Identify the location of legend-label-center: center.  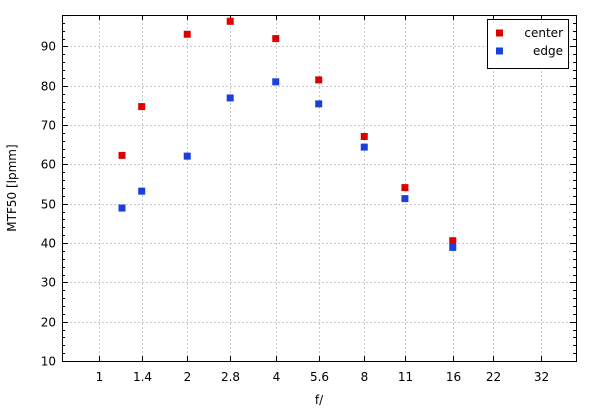
(543, 33).